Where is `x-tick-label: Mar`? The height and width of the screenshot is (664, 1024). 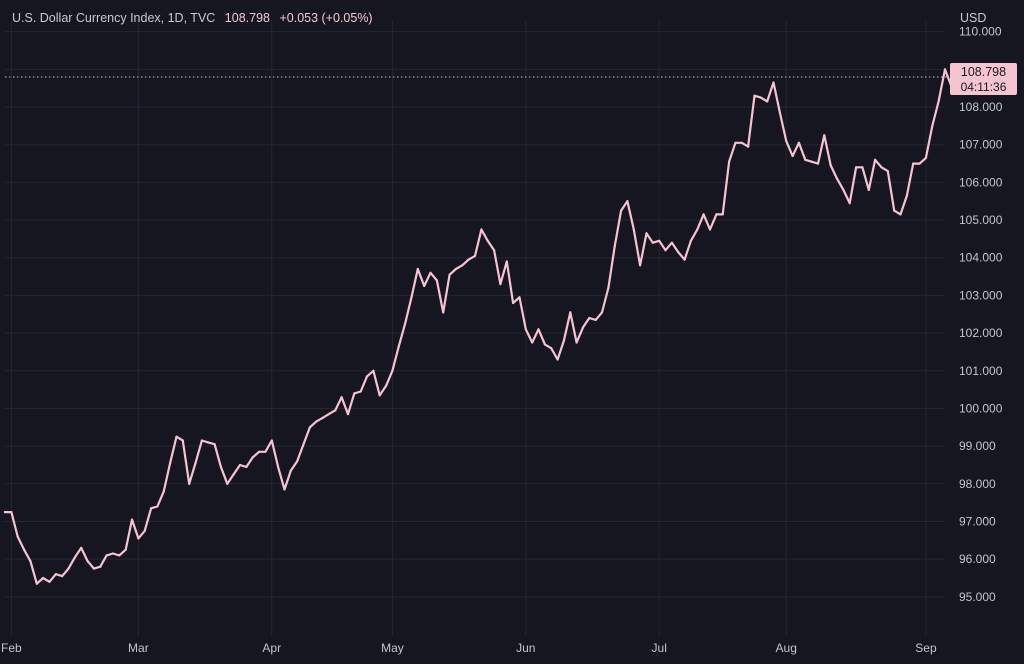
x-tick-label: Mar is located at coordinates (138, 648).